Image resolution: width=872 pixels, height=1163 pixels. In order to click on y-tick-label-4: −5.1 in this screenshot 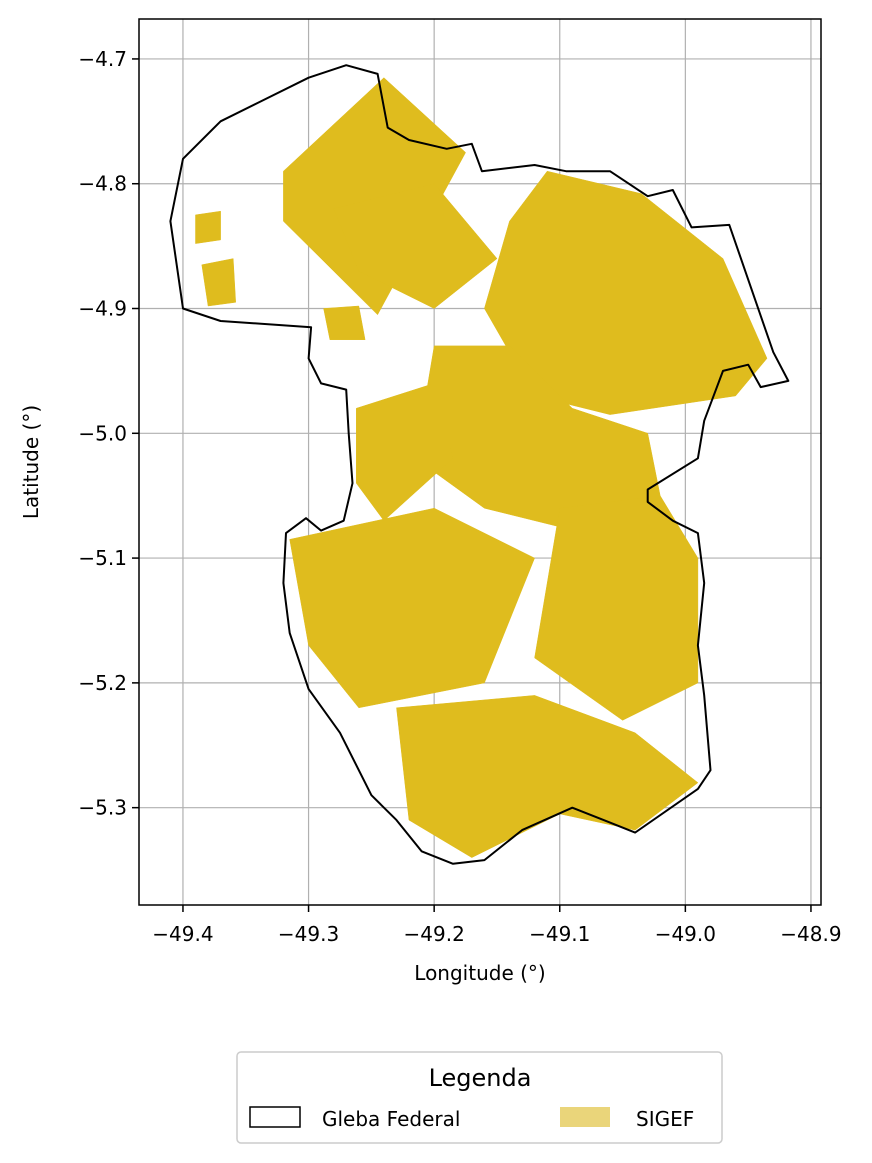, I will do `click(102, 558)`.